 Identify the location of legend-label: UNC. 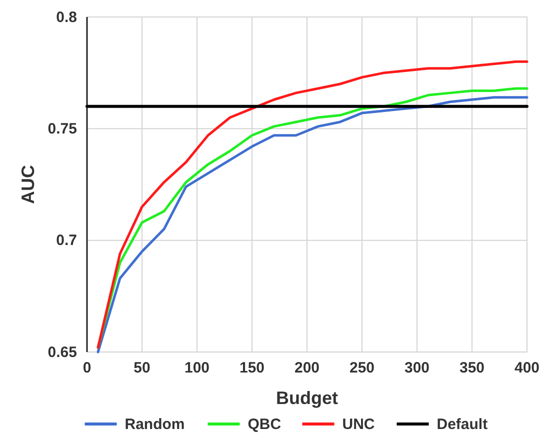
(358, 424).